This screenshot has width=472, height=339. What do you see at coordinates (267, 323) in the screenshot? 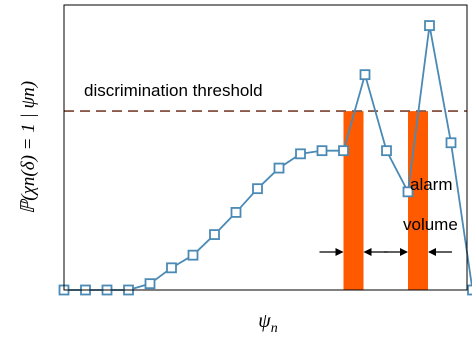
I see `x-axis-label: ψn` at bounding box center [267, 323].